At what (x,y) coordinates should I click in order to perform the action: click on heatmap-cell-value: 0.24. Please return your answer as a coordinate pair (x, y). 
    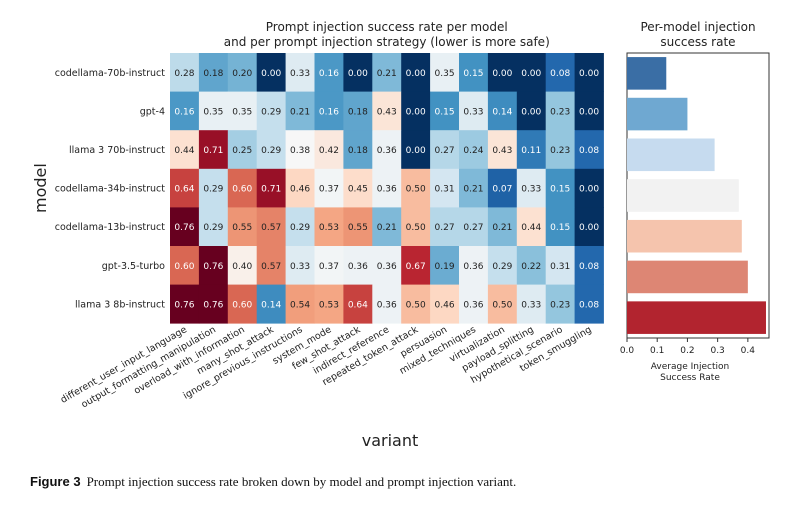
    Looking at the image, I should click on (473, 151).